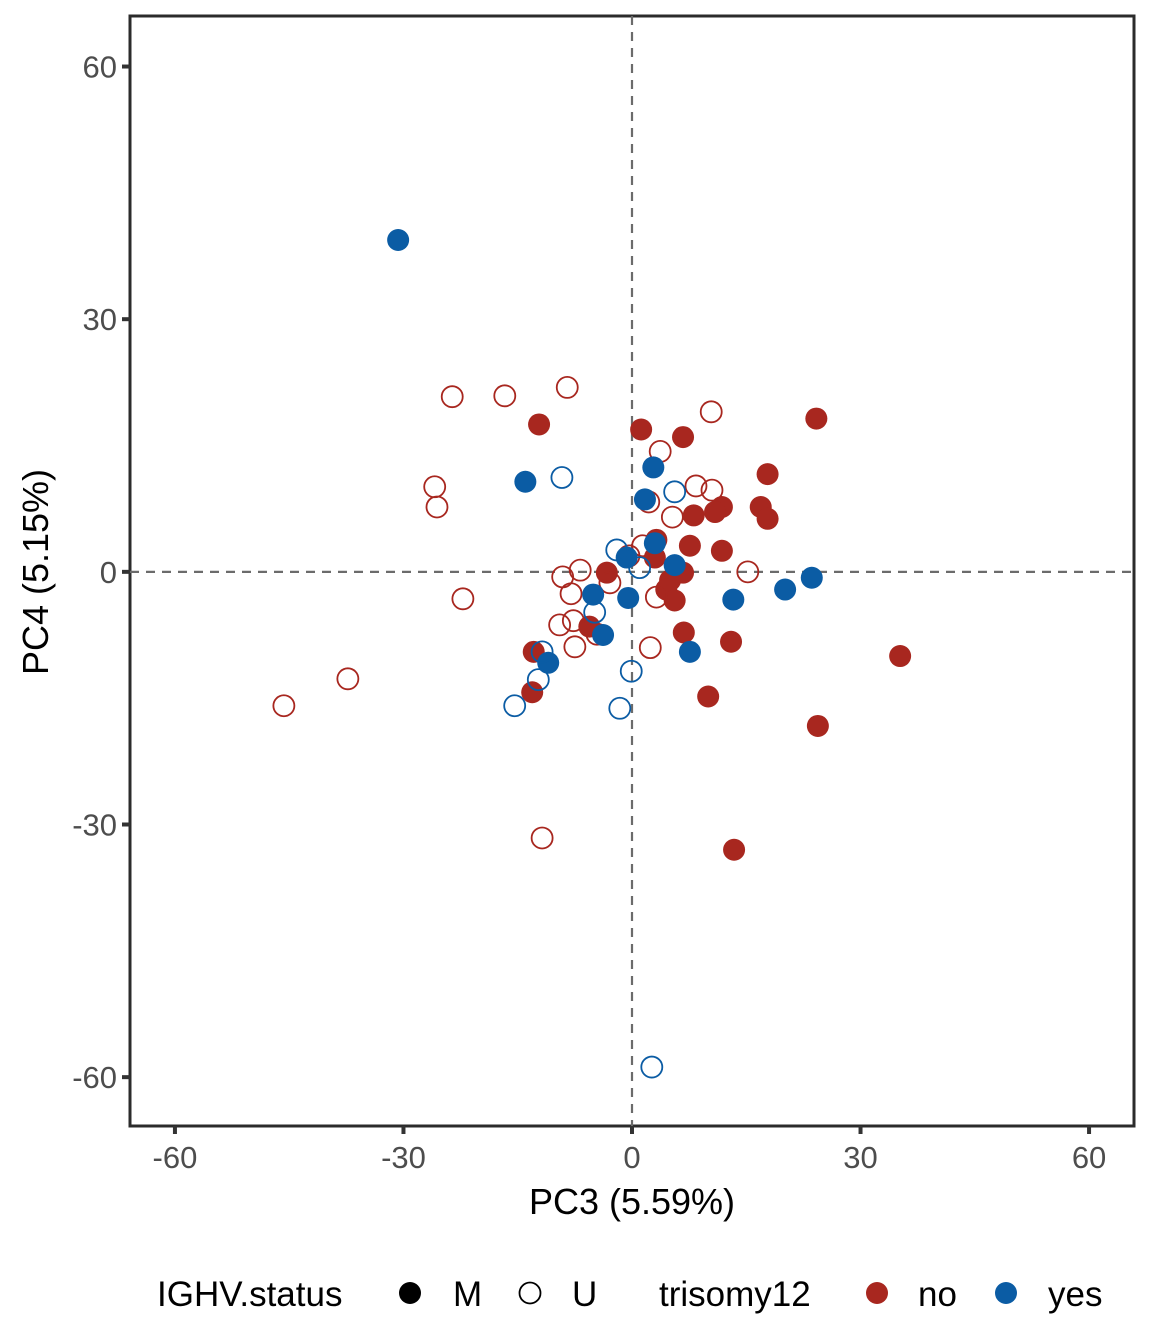  What do you see at coordinates (108, 572) in the screenshot?
I see `y-tick-label: 0` at bounding box center [108, 572].